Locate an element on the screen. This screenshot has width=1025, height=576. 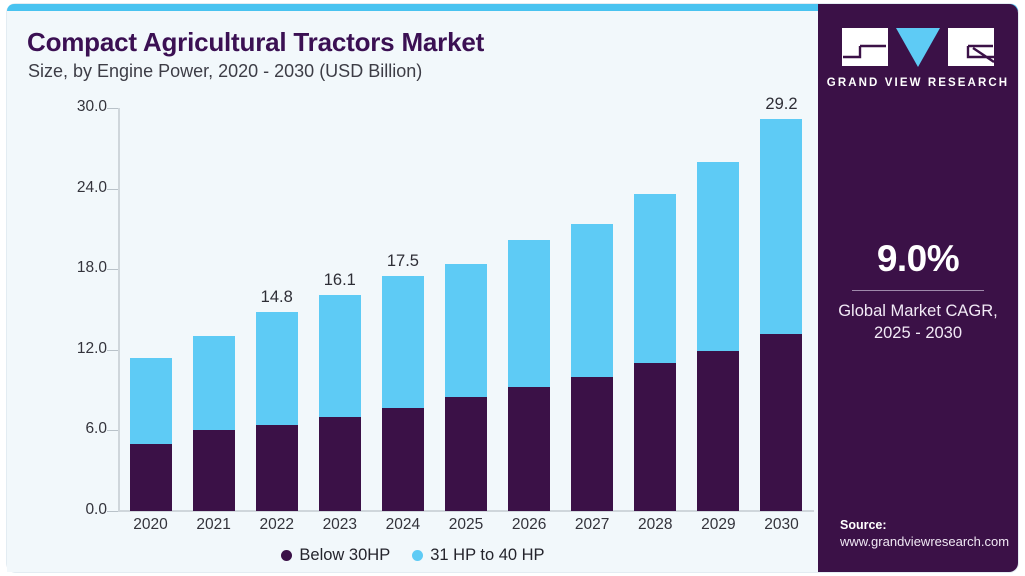
bar-stack: 29.2 is located at coordinates (781, 303).